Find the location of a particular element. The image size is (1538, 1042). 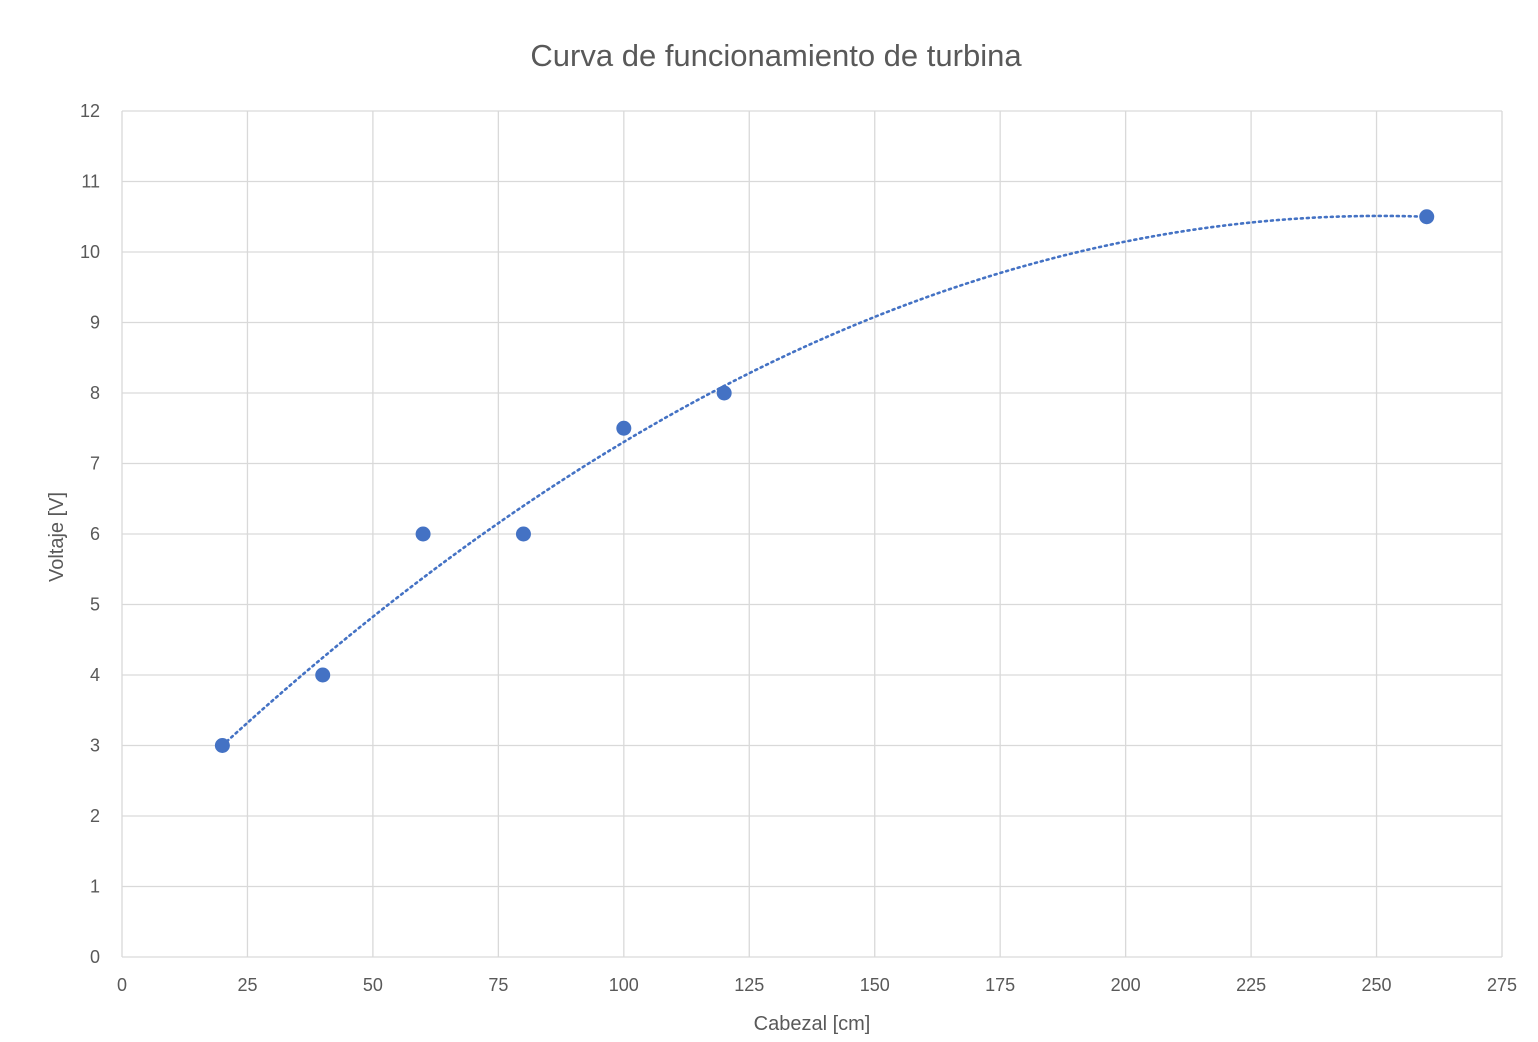

x-tick-label: 75 is located at coordinates (498, 985).